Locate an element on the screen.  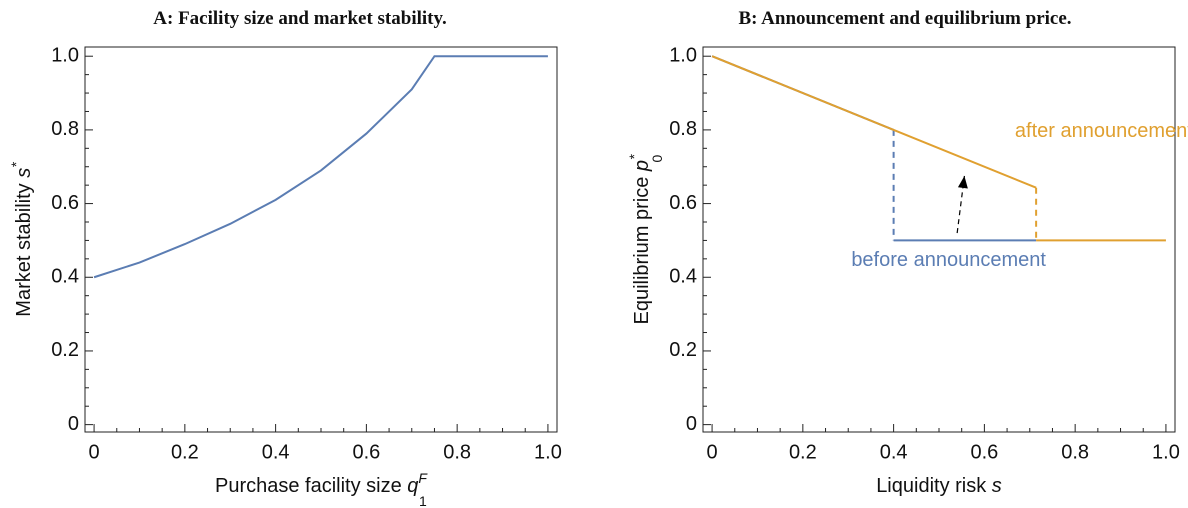
axis-label-var: q is located at coordinates (412, 486).